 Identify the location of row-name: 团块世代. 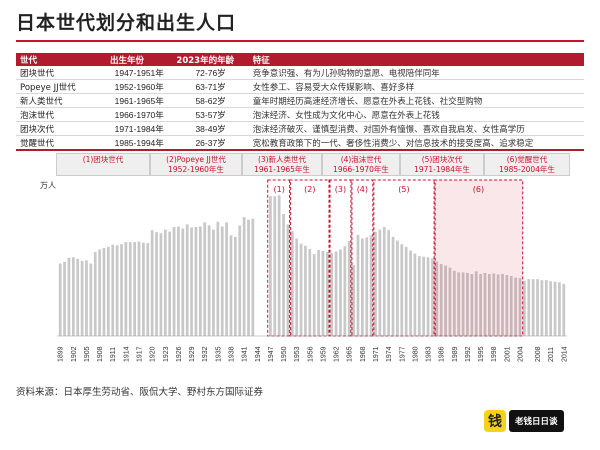
(61, 73).